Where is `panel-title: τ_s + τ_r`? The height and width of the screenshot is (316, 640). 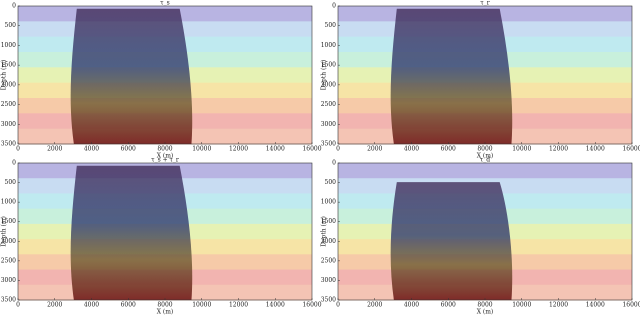
panel-title: τ_s + τ_r is located at coordinates (165, 160).